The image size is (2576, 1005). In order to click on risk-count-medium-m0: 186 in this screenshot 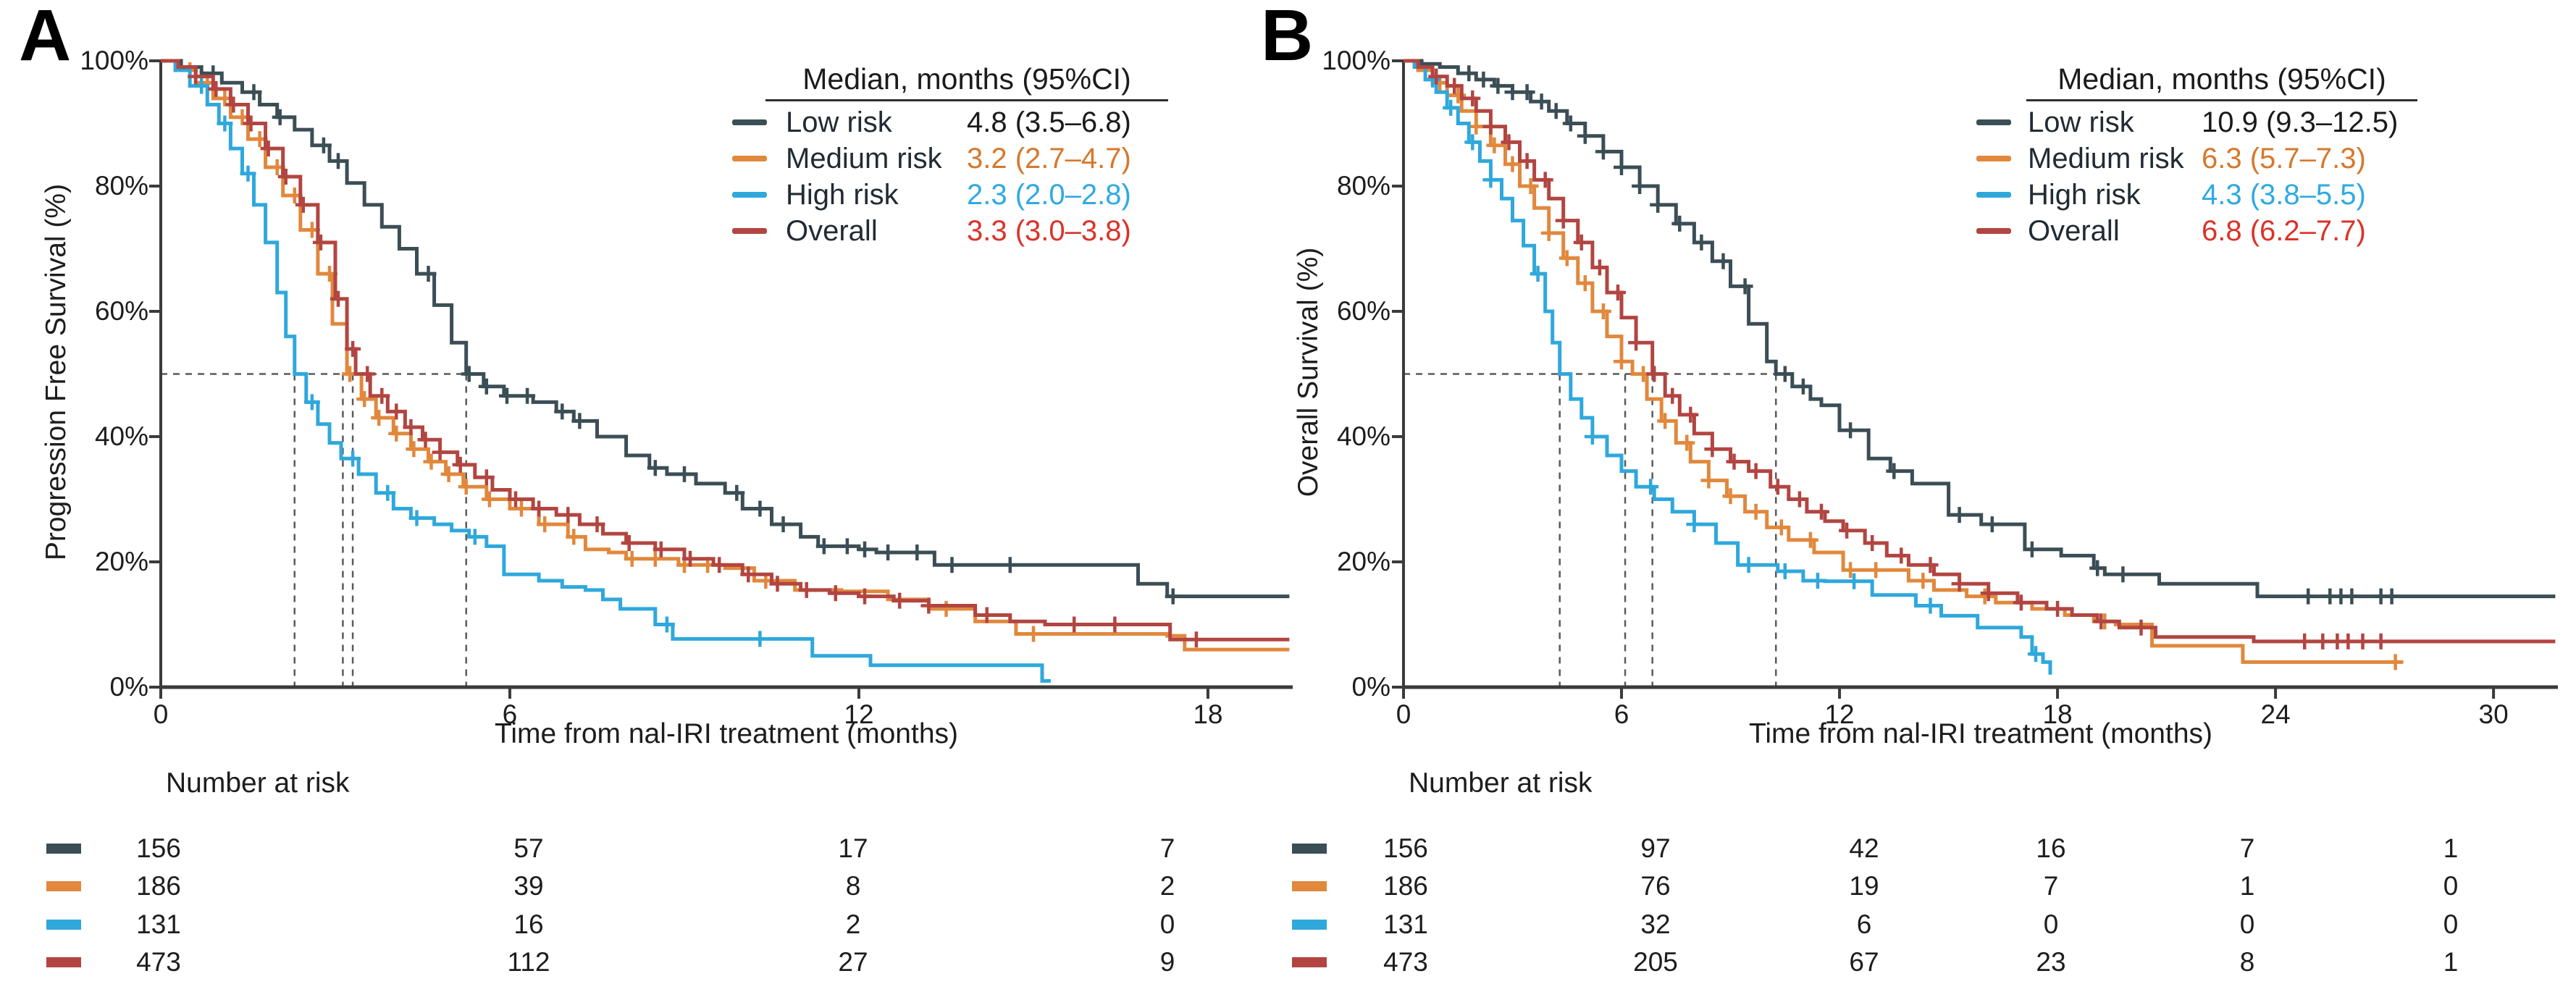, I will do `click(158, 886)`.